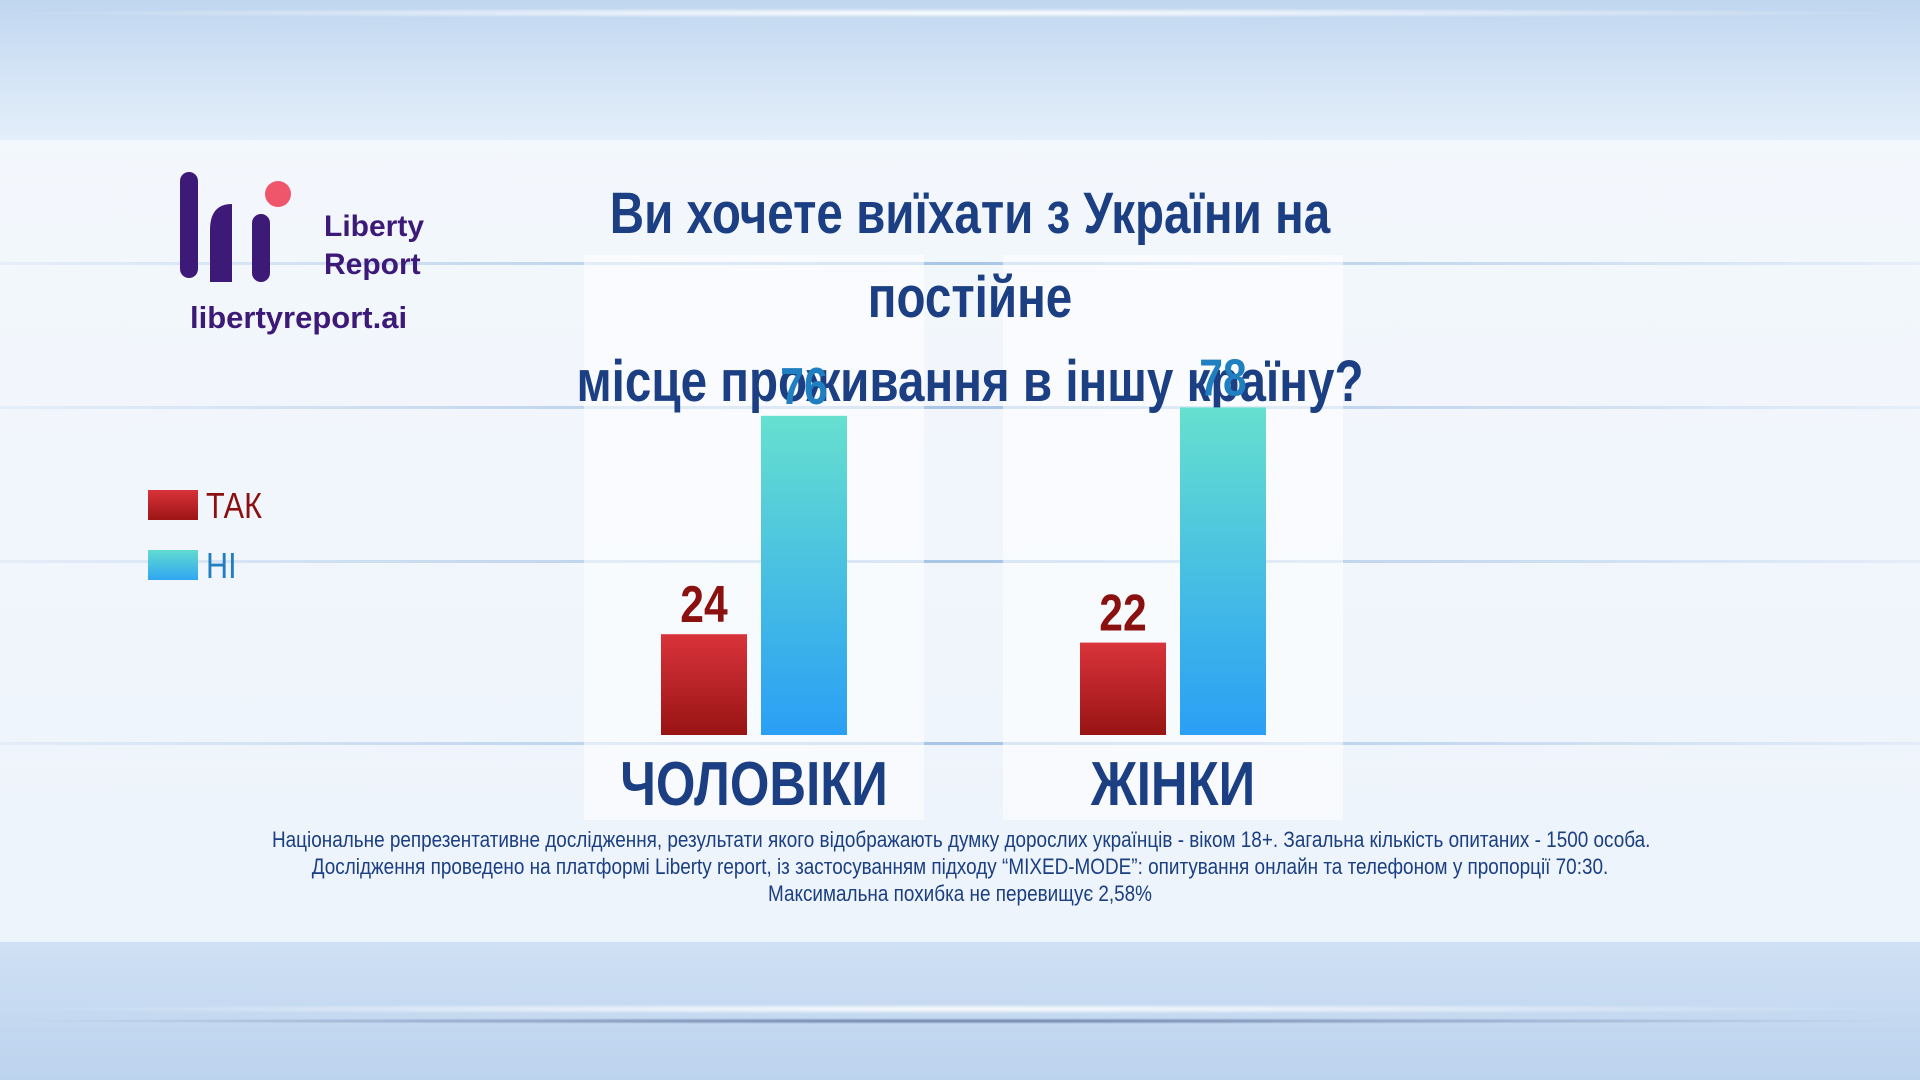  I want to click on data-label-no-0: 76, so click(803, 387).